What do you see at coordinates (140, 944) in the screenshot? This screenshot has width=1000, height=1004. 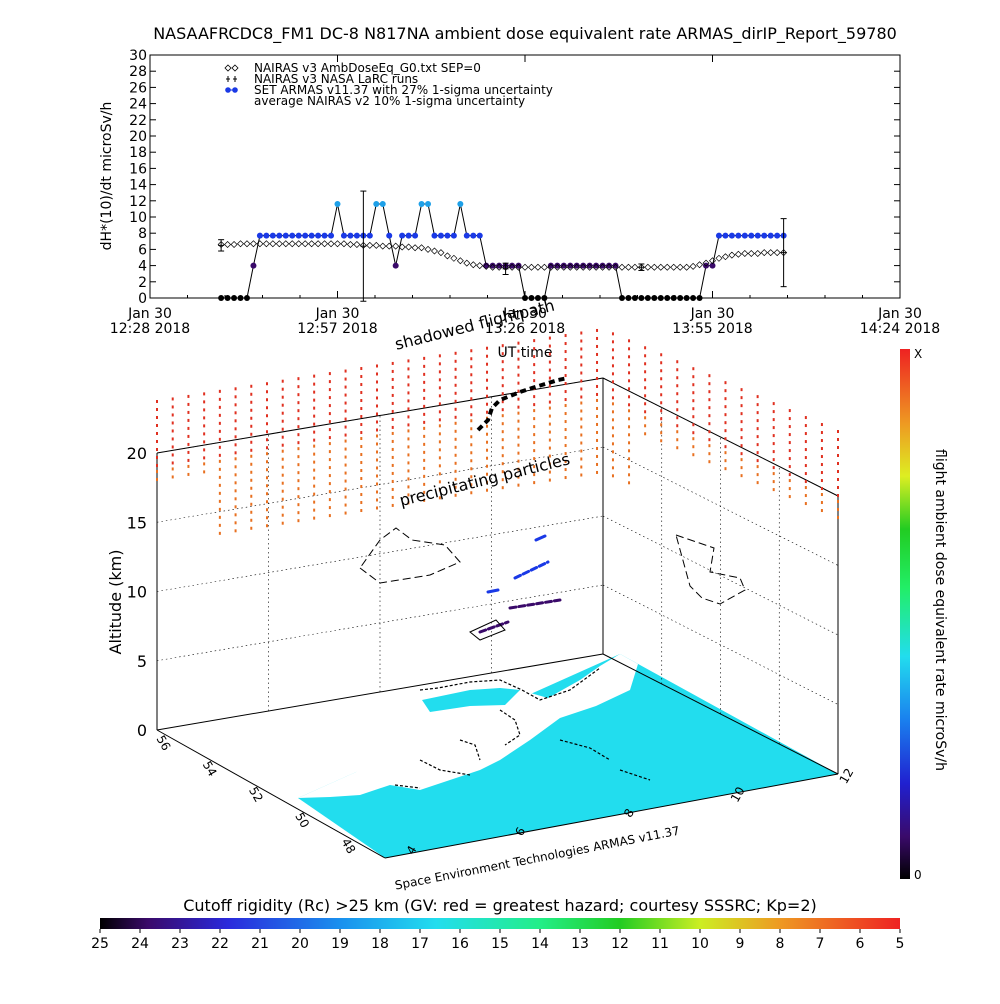 I see `rigidity-tick-label: 24` at bounding box center [140, 944].